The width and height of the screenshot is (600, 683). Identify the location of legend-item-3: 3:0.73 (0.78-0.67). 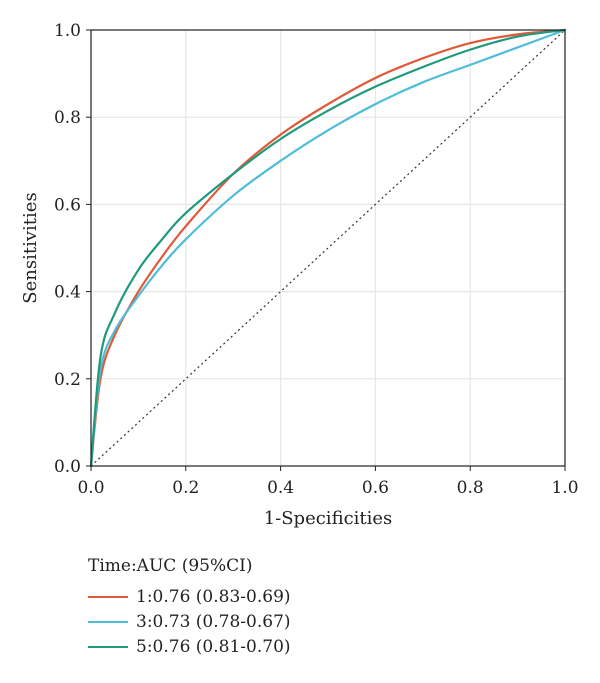
(189, 621).